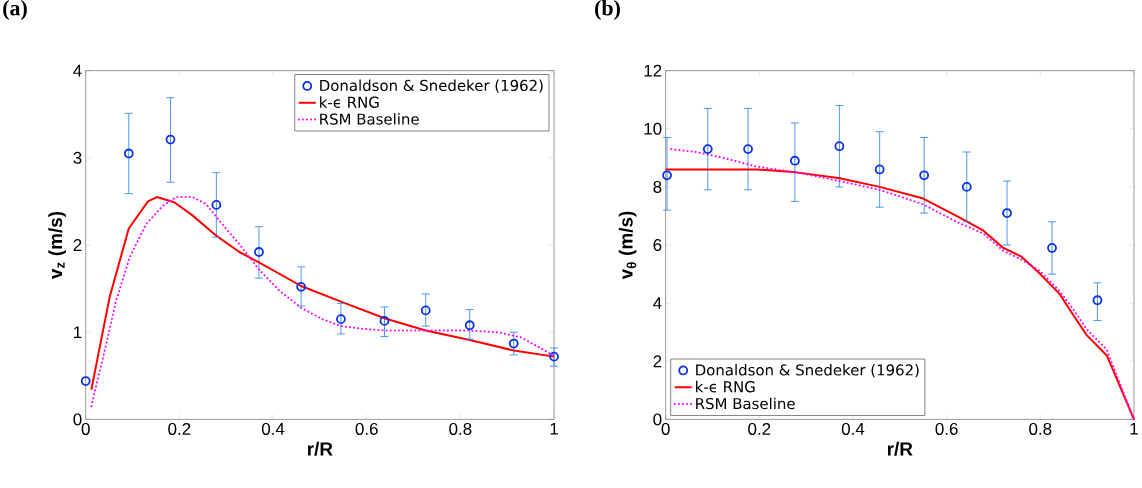 The image size is (1142, 488). Describe the element at coordinates (57, 245) in the screenshot. I see `y-axis-title: v$_{z}$ (m/s)` at that location.